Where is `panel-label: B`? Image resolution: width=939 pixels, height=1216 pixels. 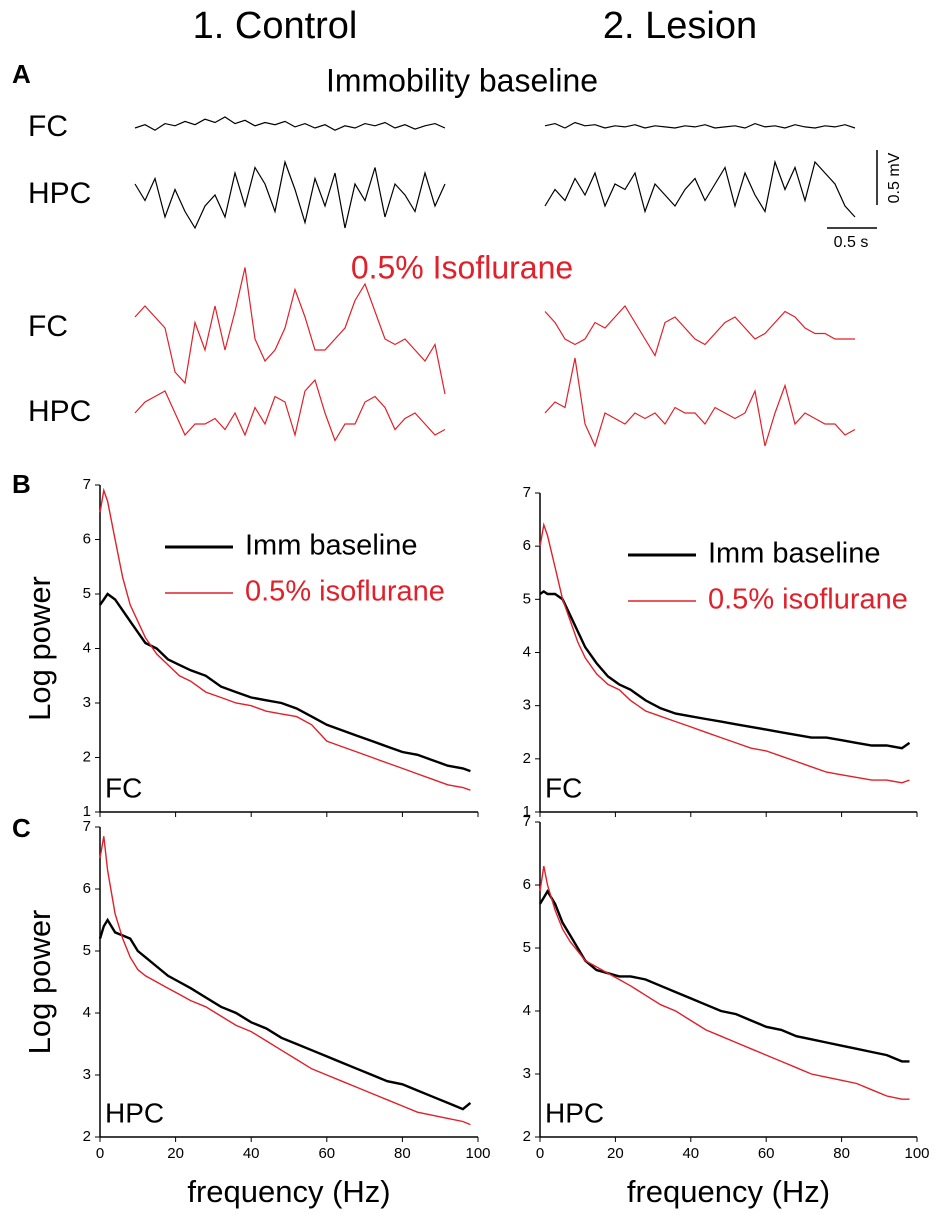
panel-label: B is located at coordinates (21, 484).